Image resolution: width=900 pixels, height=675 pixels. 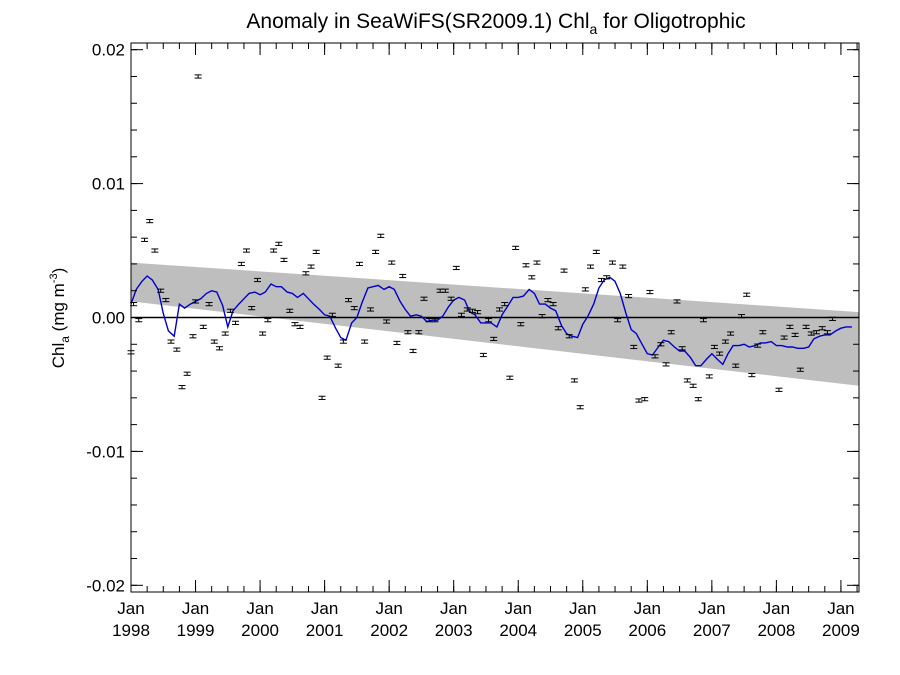 I want to click on chart-title-subscript: a, so click(x=594, y=29).